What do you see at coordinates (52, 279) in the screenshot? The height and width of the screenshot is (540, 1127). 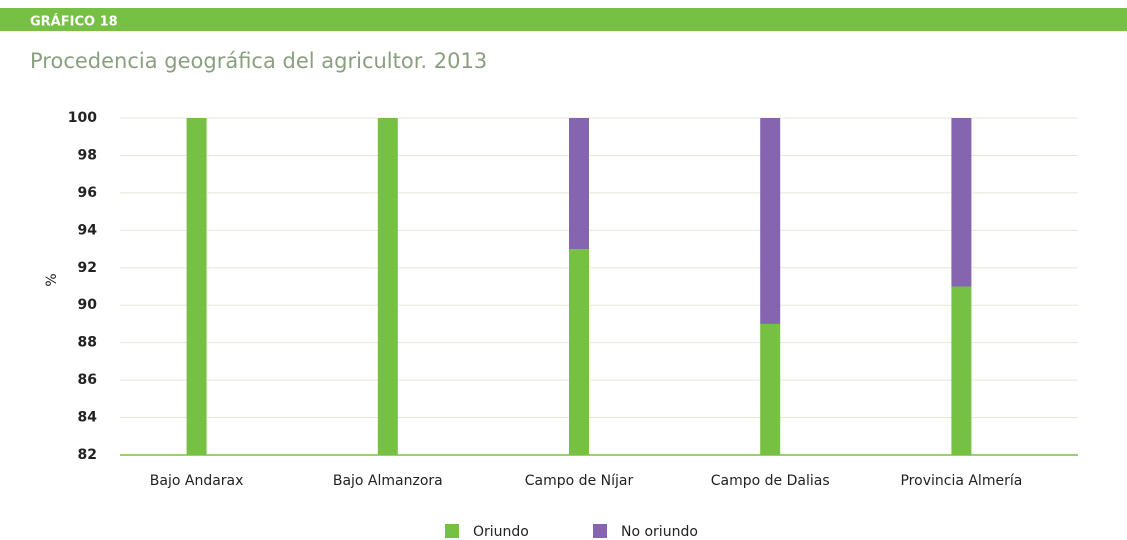 I see `y-axis-label: %` at bounding box center [52, 279].